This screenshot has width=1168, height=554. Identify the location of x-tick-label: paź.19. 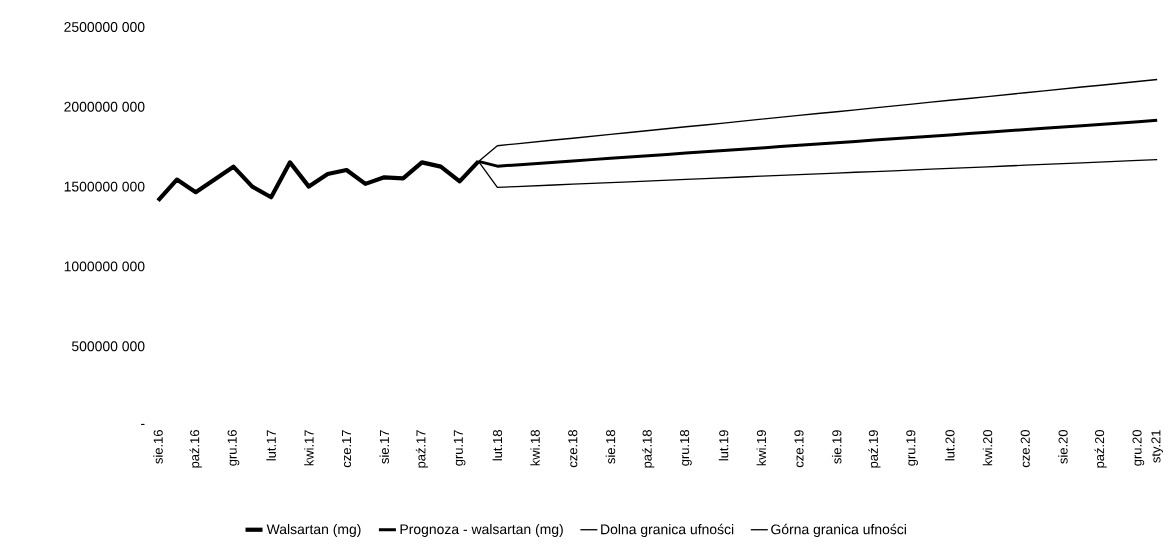
(874, 449).